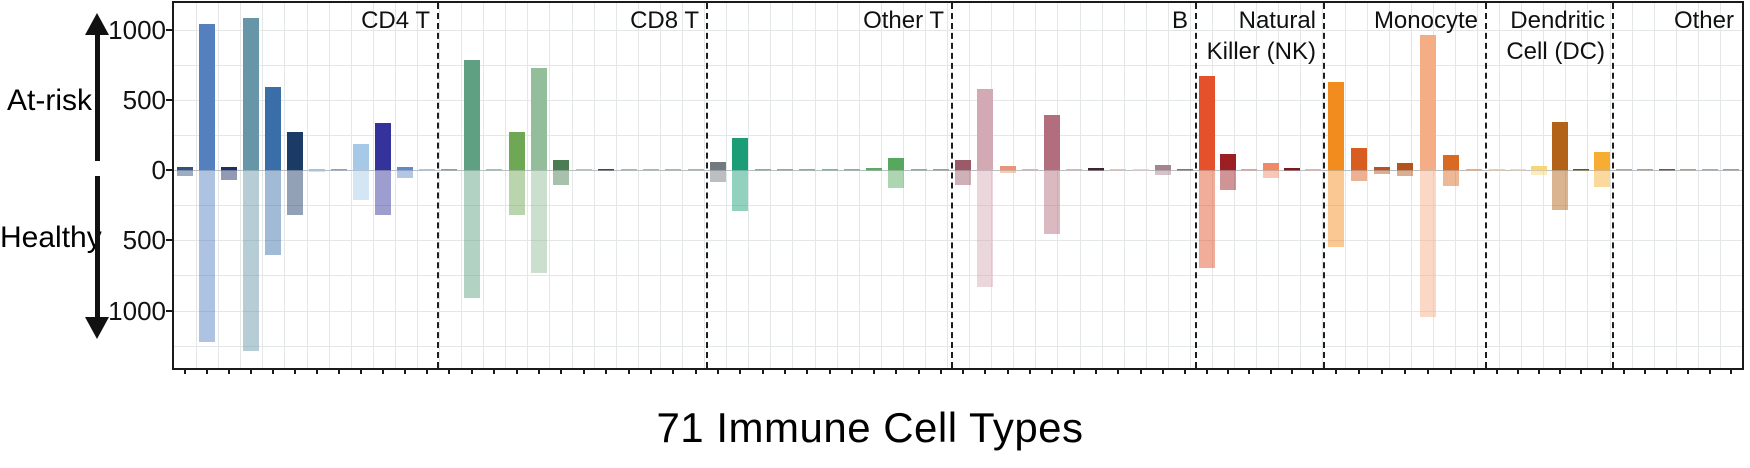 This screenshot has height=468, width=1750. I want to click on section-label-dc: Dendritic Cell (DC), so click(1555, 36).